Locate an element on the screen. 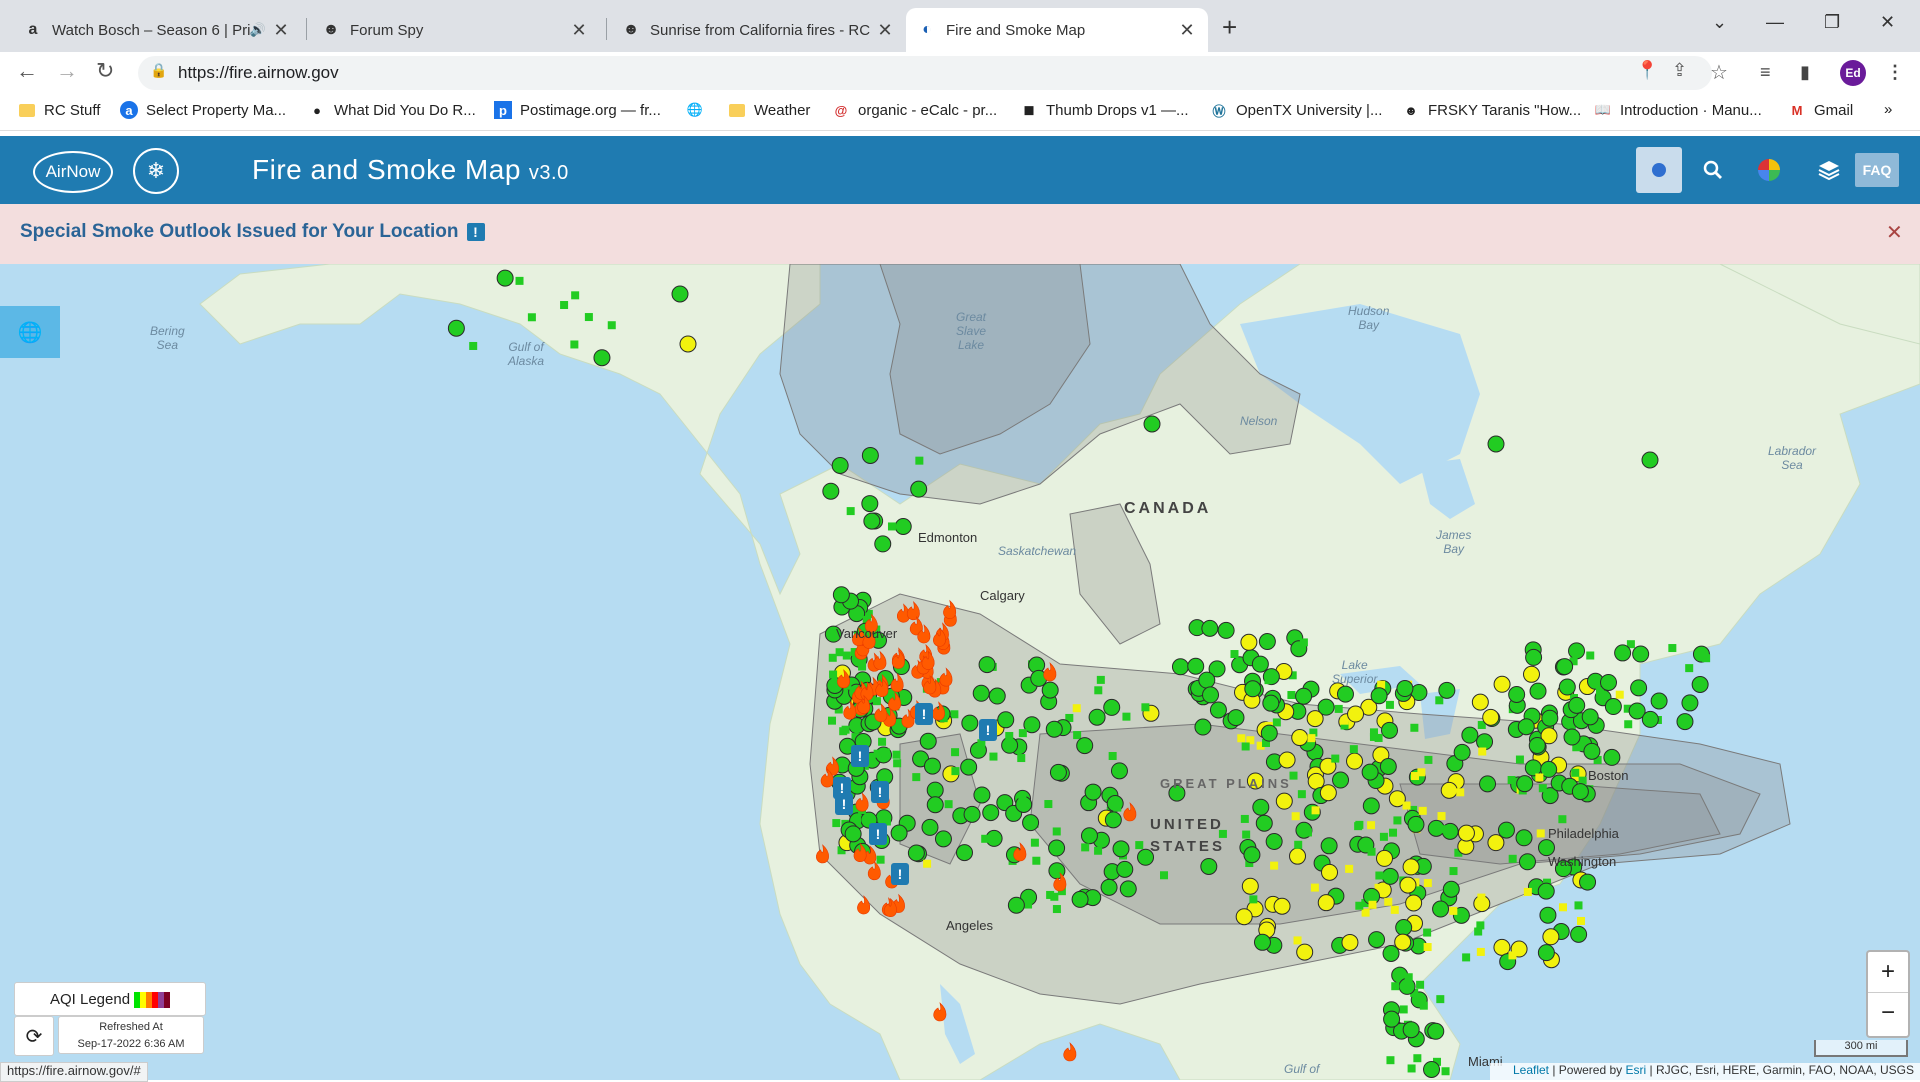 The height and width of the screenshot is (1082, 1920). zoom-in-button: + is located at coordinates (1887, 971).